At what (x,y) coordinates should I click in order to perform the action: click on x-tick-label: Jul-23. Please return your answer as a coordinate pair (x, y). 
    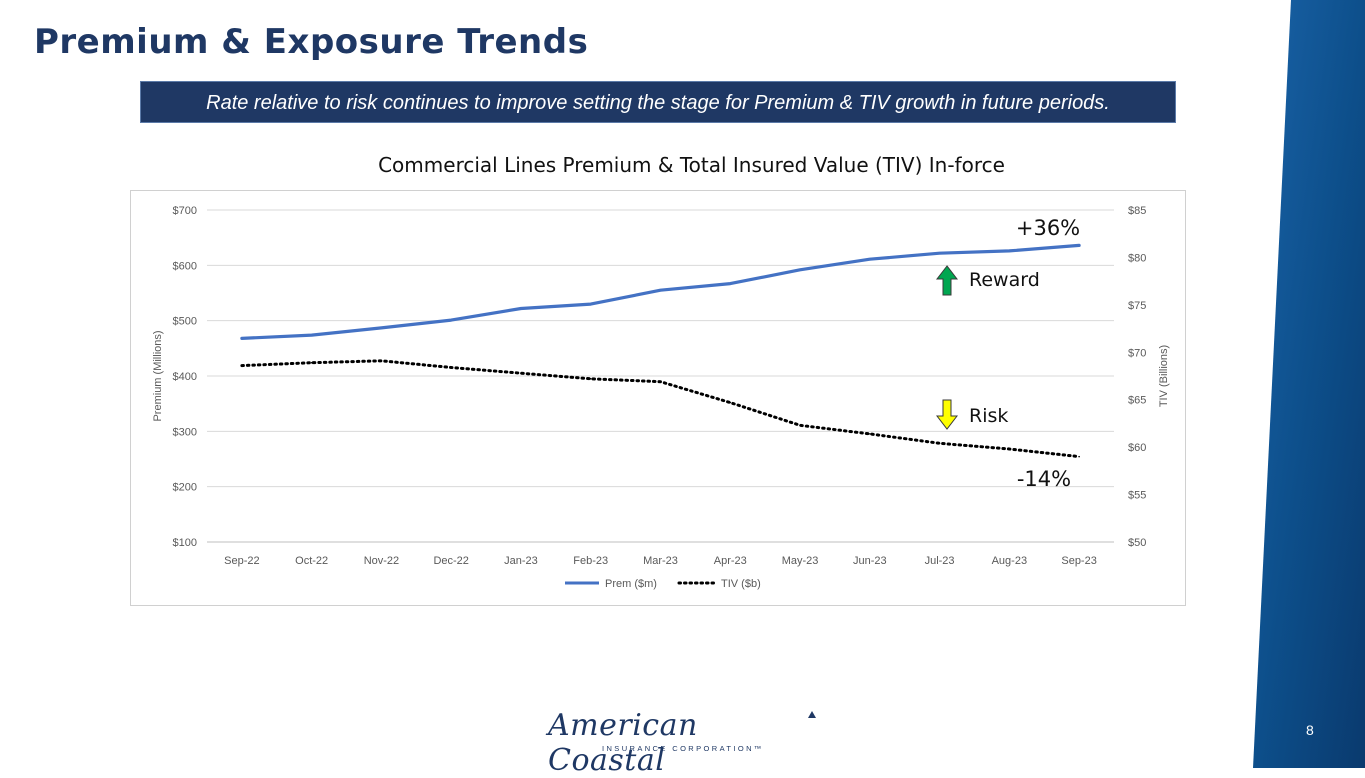
    Looking at the image, I should click on (940, 561).